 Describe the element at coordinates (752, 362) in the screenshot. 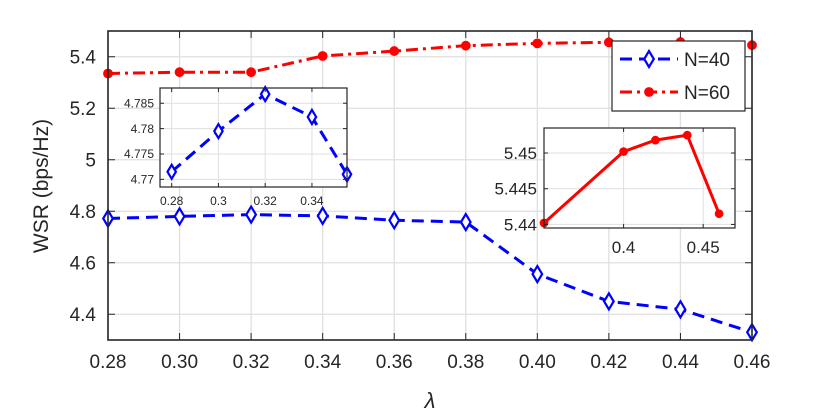

I see `x-tick-label: 0.46` at that location.